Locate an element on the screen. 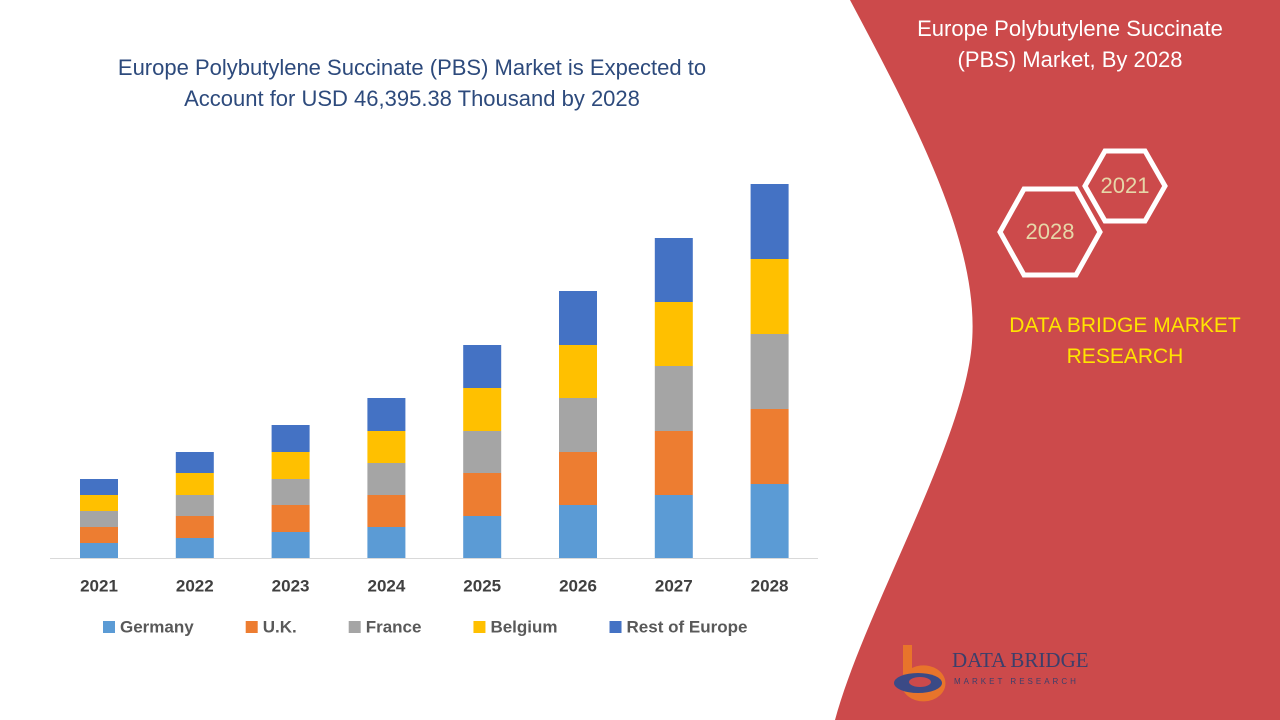  x-tick-label: 2021 is located at coordinates (99, 585).